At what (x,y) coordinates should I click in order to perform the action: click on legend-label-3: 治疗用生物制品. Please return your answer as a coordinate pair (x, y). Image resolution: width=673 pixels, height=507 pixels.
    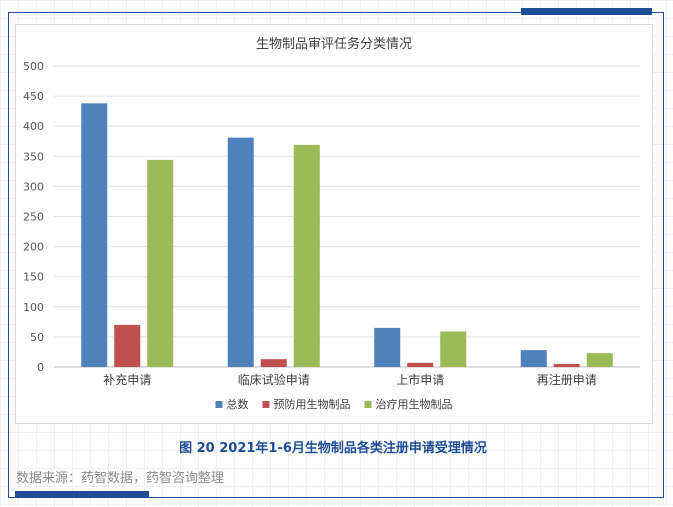
    Looking at the image, I should click on (414, 404).